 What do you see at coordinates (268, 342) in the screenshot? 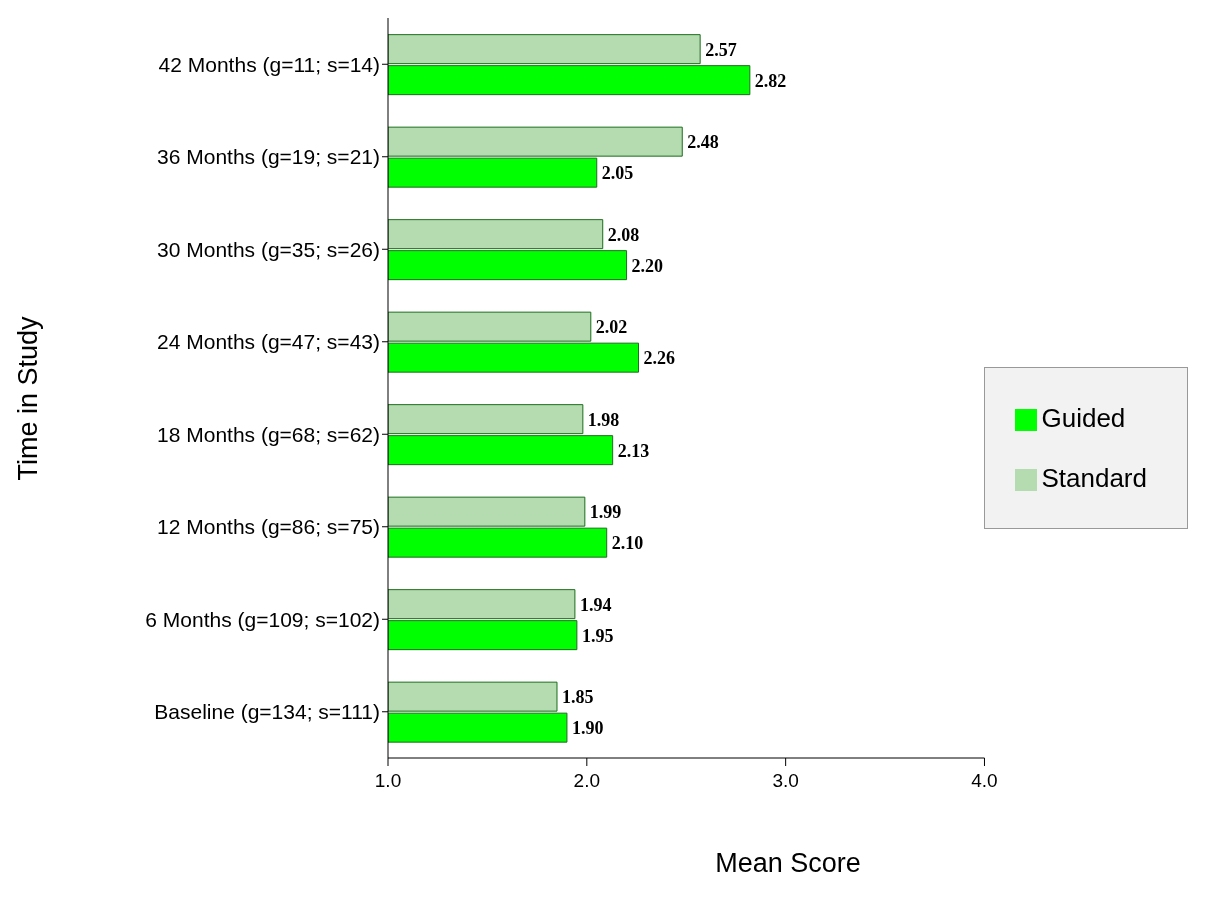
I see `y-tick-label: 24 Months (g=47; s=43)` at bounding box center [268, 342].